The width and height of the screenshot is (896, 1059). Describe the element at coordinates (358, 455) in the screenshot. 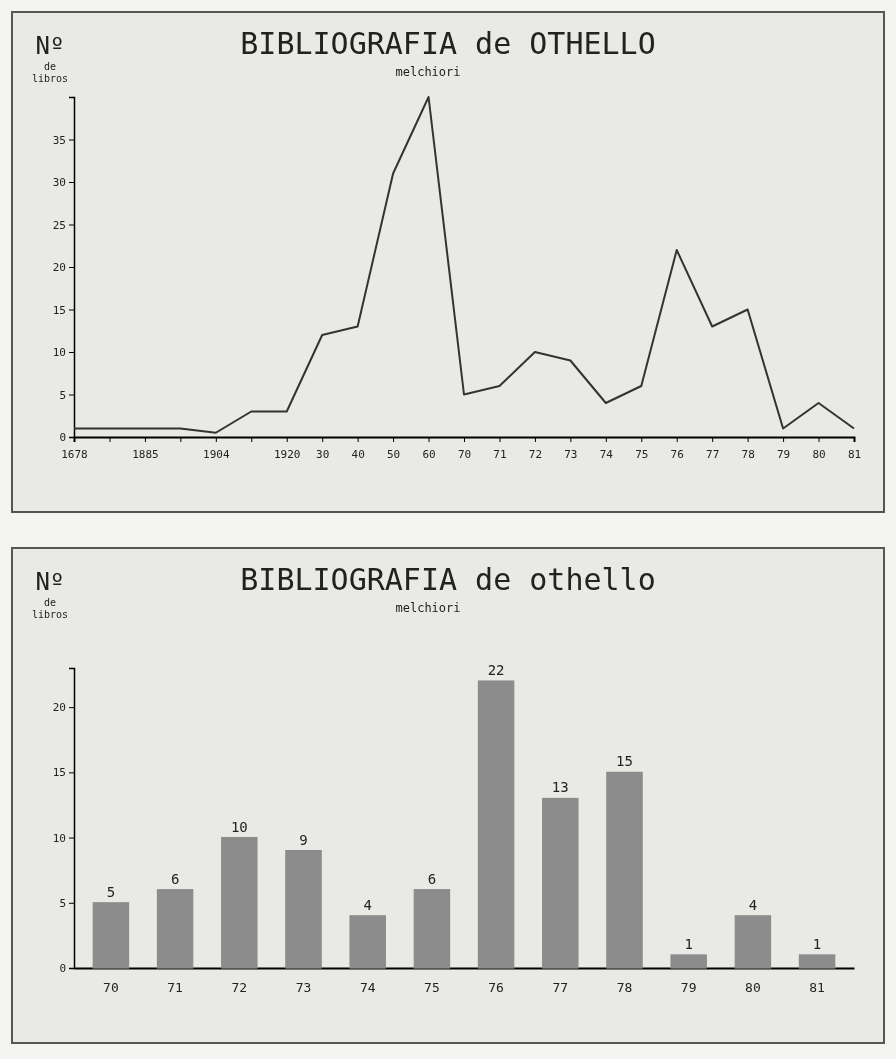

I see `x-tick-label: 40` at that location.